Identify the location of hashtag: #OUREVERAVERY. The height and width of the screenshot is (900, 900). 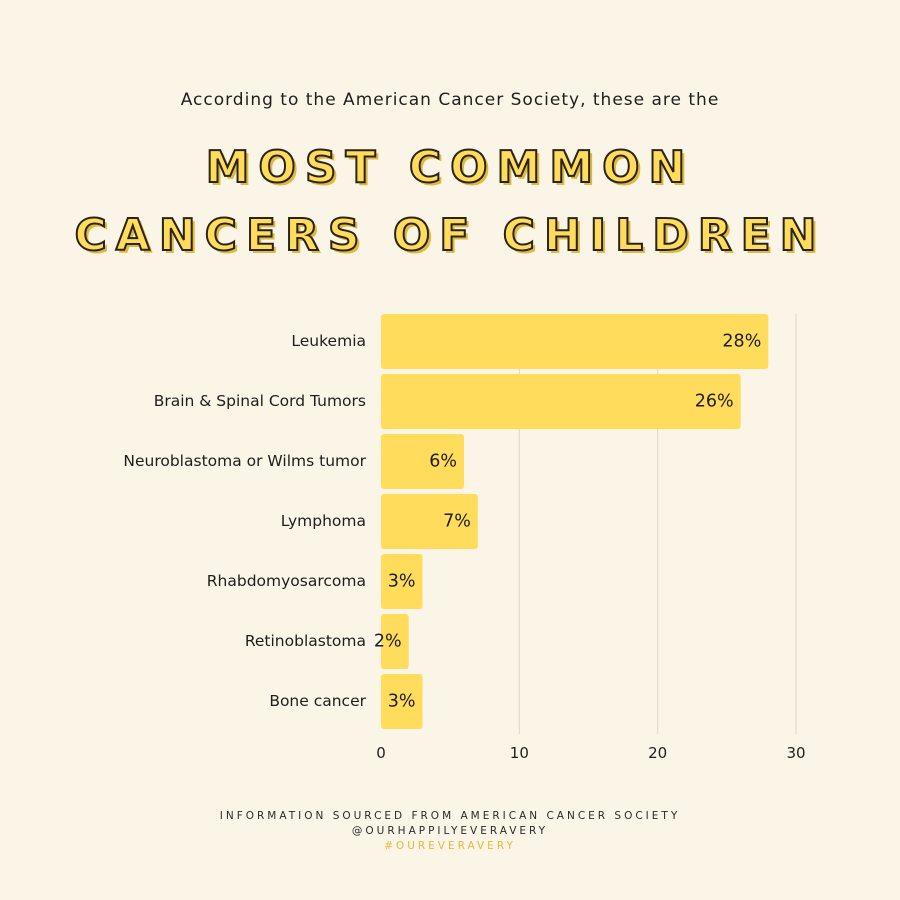
(450, 846).